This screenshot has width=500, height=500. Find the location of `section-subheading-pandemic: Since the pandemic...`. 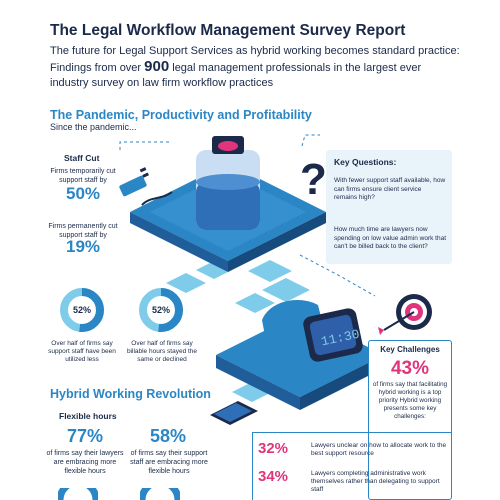

section-subheading-pandemic: Since the pandemic... is located at coordinates (93, 127).